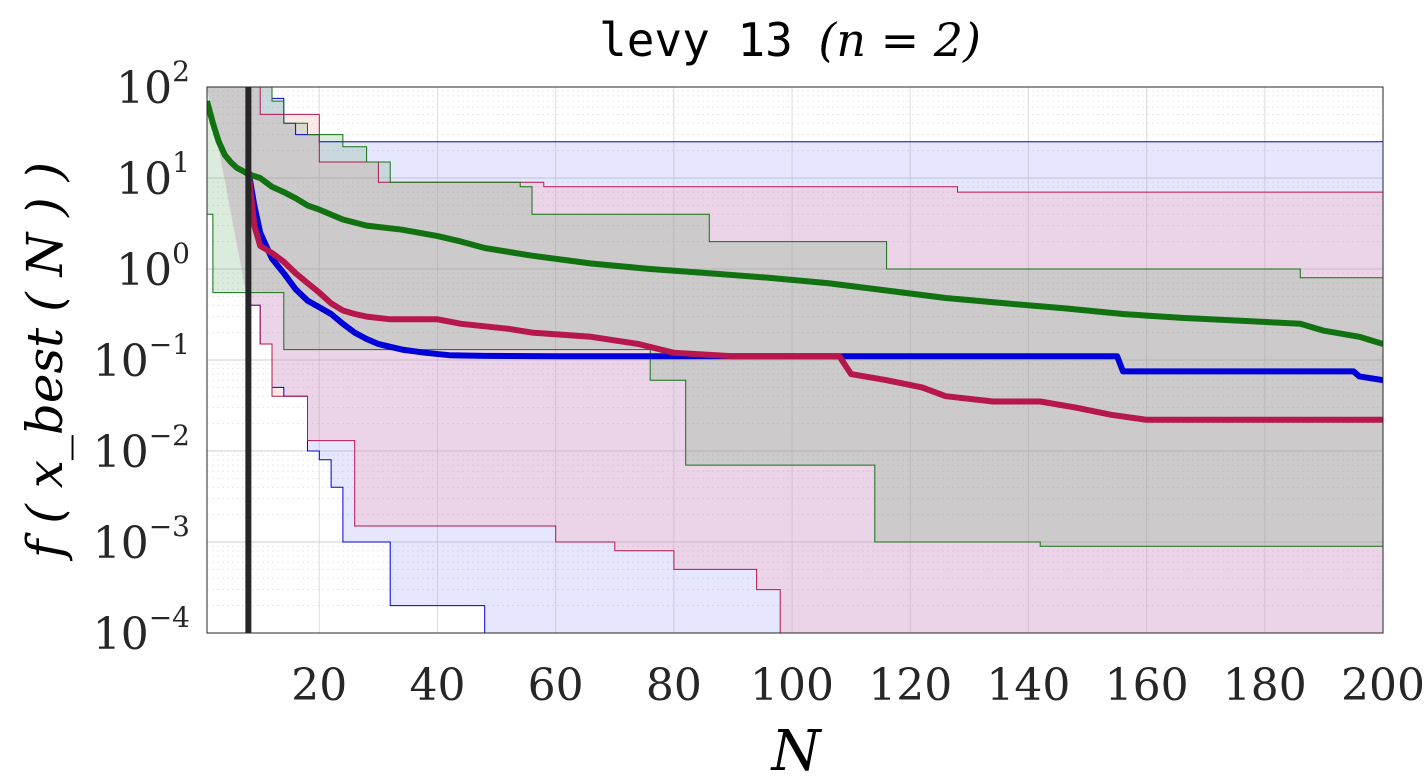 The image size is (1427, 778). I want to click on y-tick-label-3: 10⁻¹, so click(141, 357).